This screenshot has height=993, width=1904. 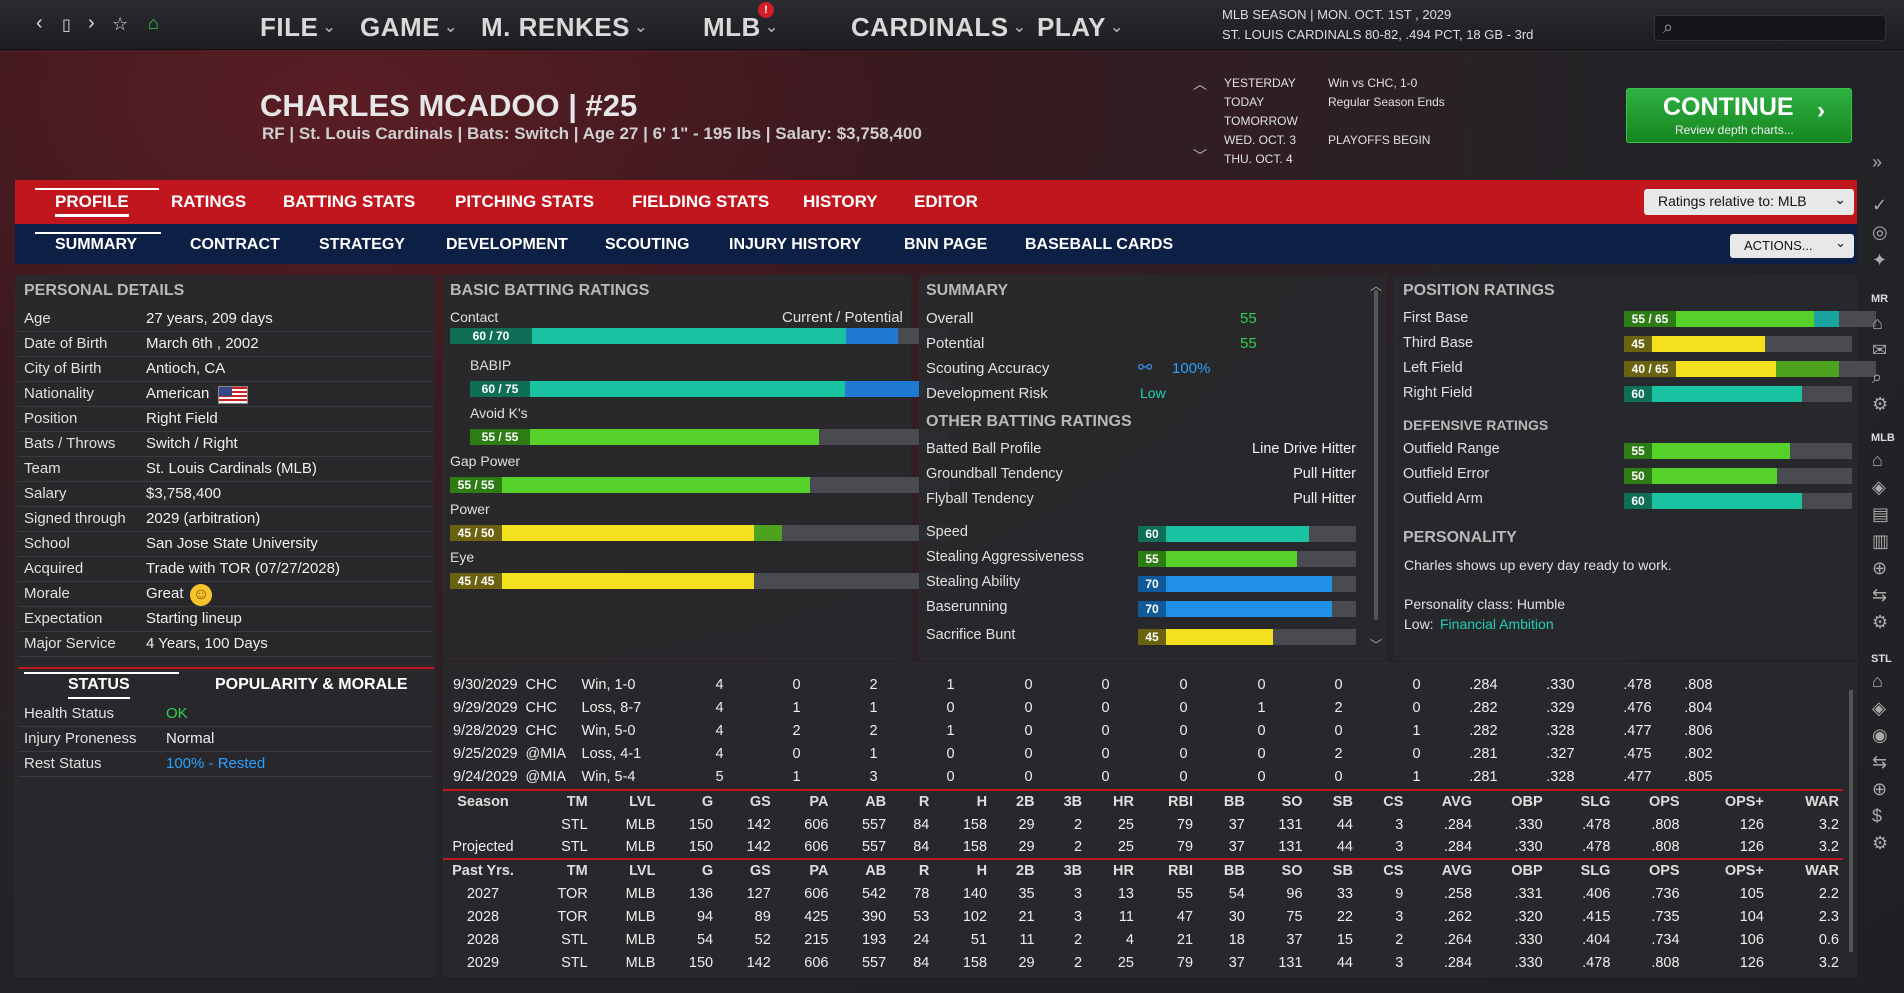 I want to click on tab-batting-stats: BATTING STATS, so click(x=349, y=201).